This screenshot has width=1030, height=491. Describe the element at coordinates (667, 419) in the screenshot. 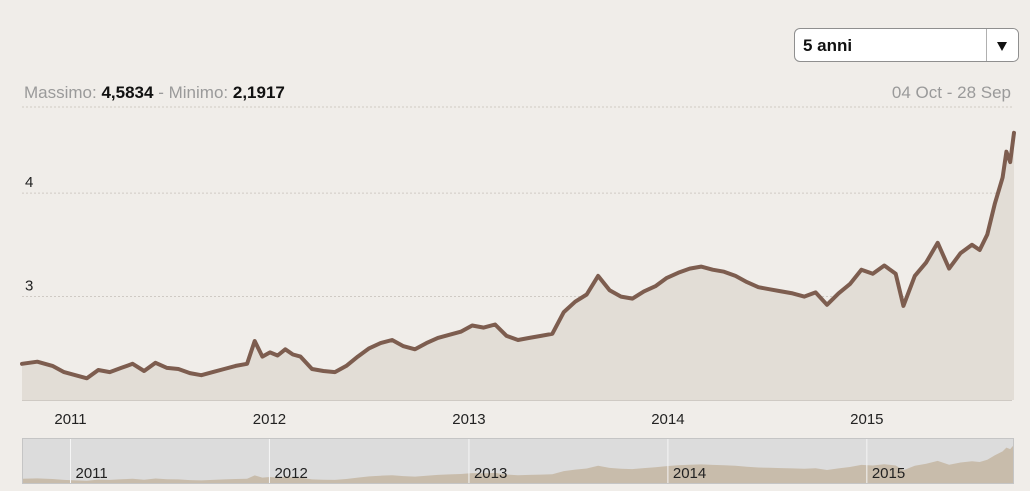

I see `x-tick-label: 2014` at that location.